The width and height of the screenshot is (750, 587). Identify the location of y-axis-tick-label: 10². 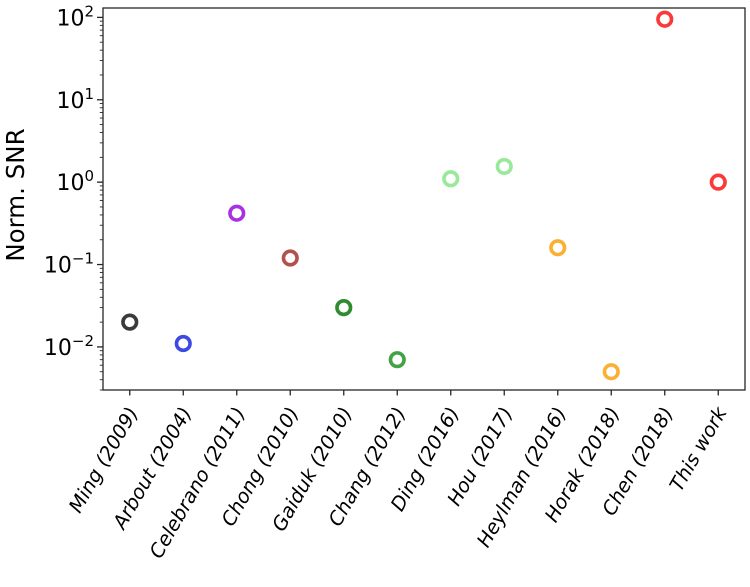
(75, 16).